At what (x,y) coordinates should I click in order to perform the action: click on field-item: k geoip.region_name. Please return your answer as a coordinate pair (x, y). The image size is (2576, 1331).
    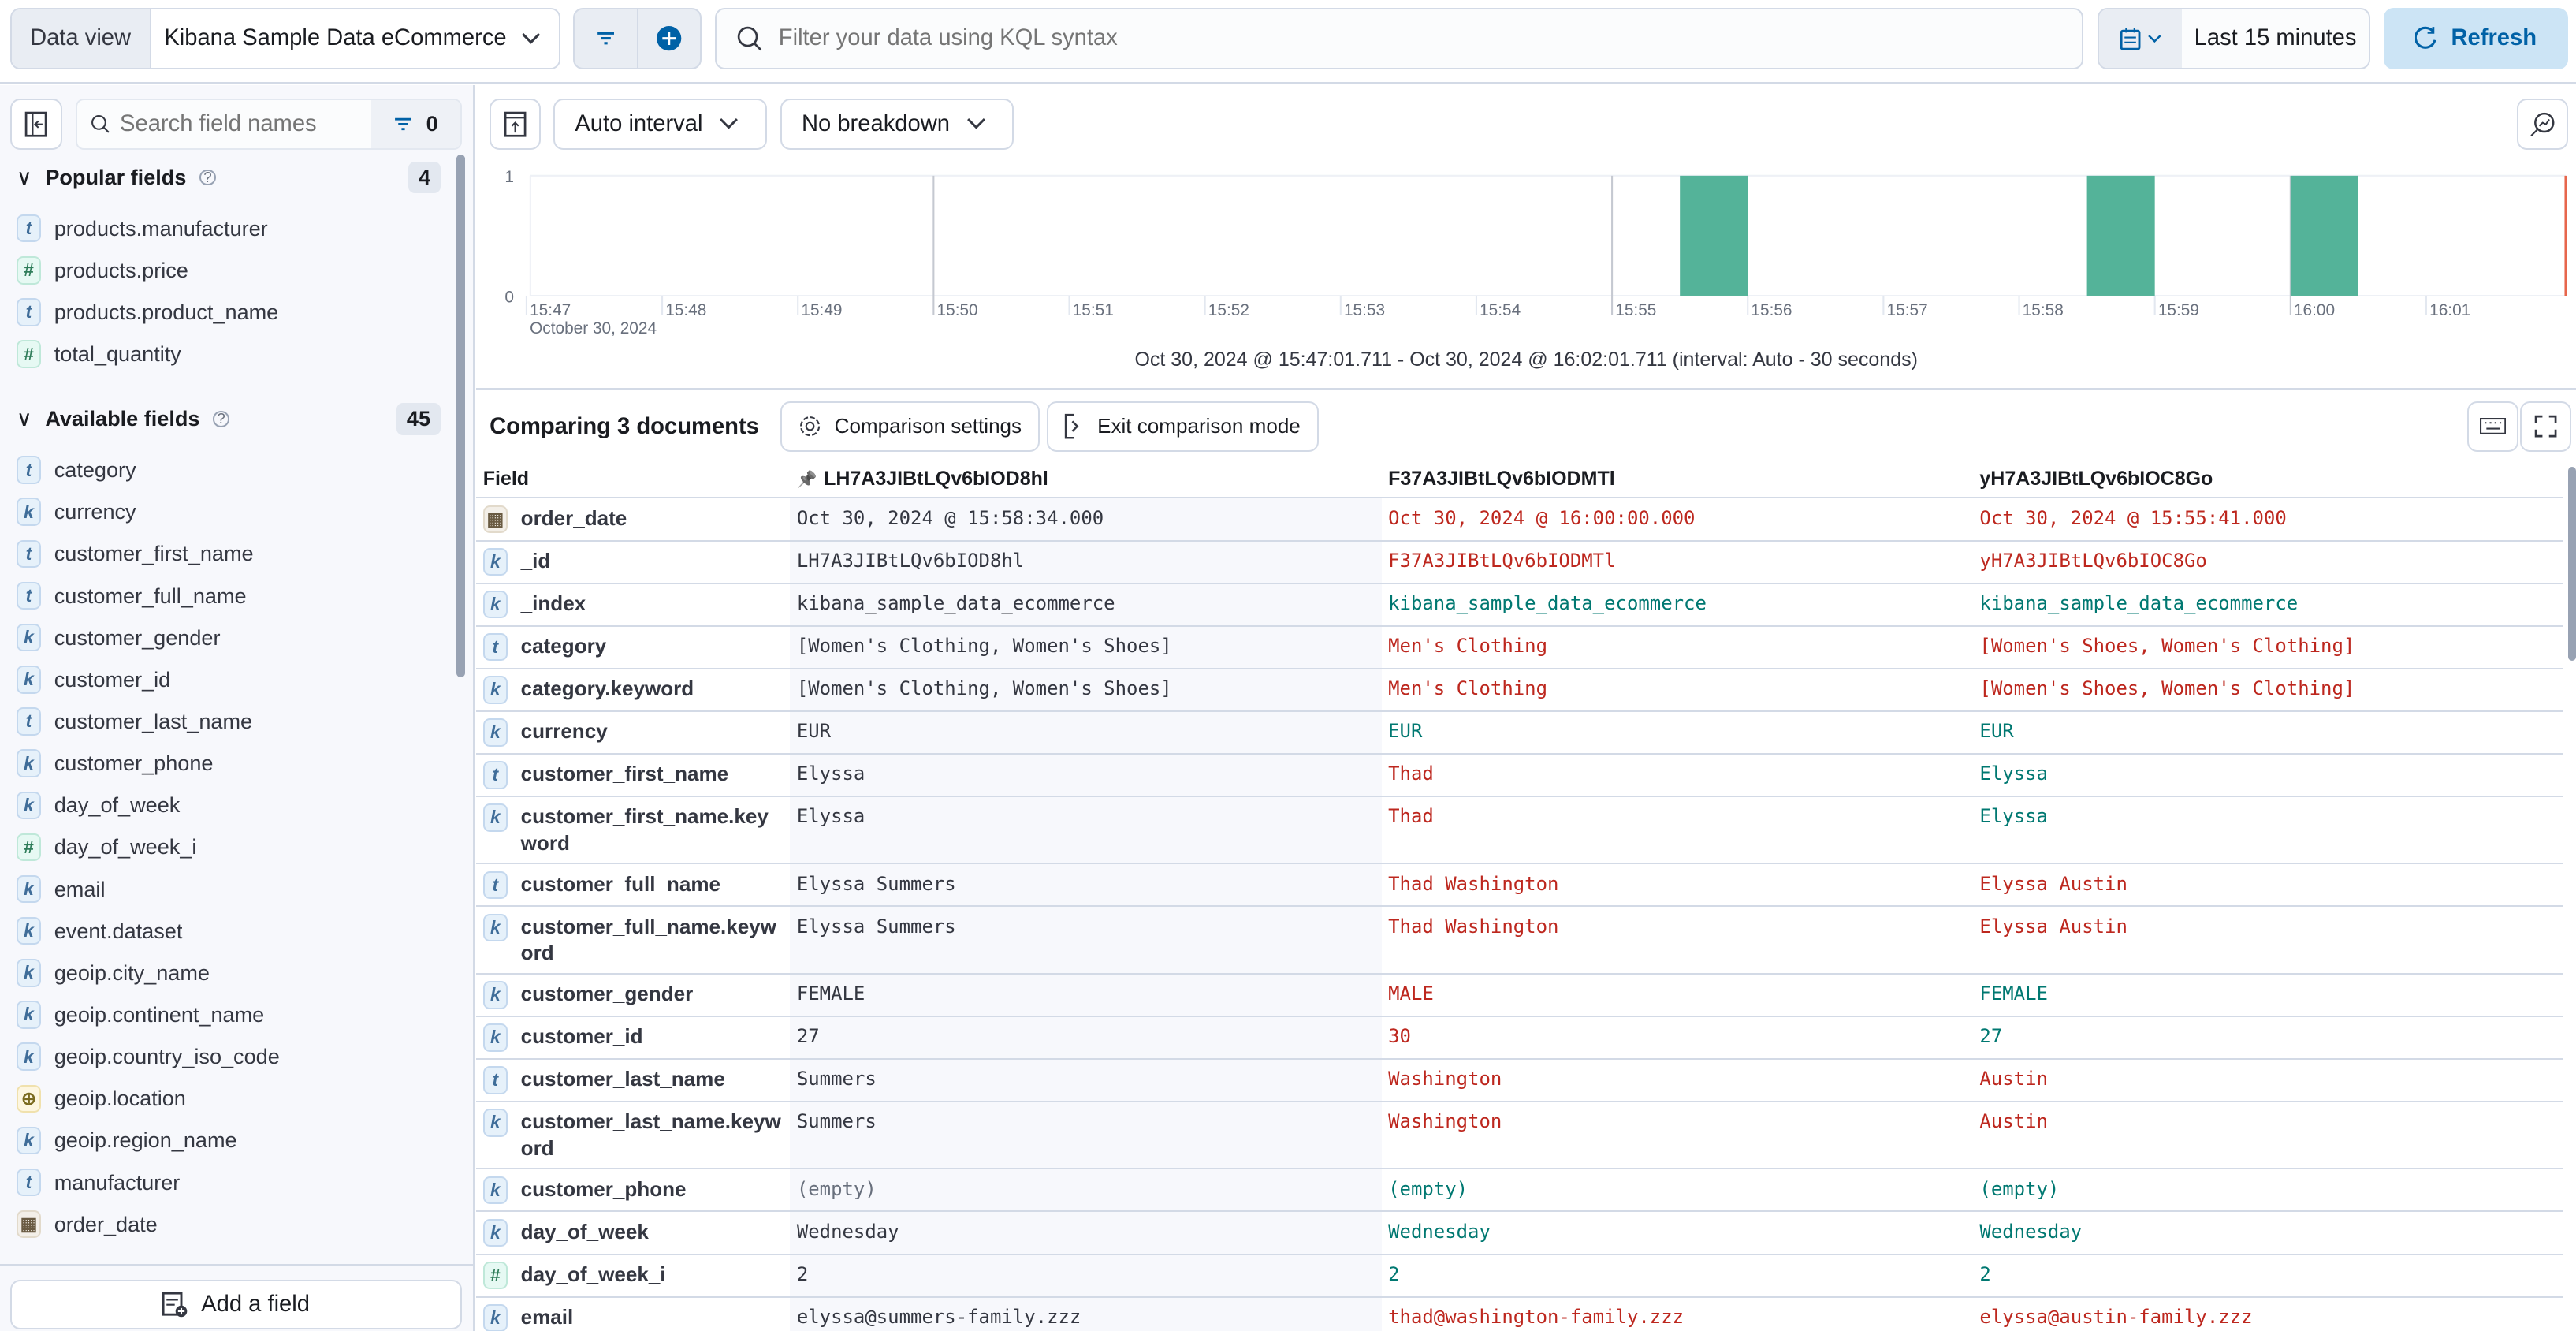
    Looking at the image, I should click on (126, 1140).